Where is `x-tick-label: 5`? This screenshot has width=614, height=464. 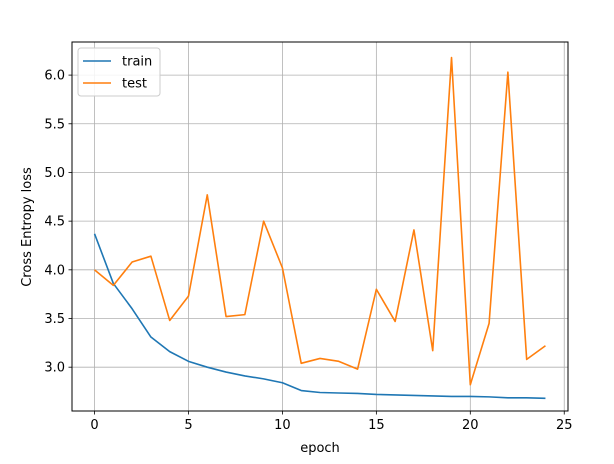
x-tick-label: 5 is located at coordinates (188, 425).